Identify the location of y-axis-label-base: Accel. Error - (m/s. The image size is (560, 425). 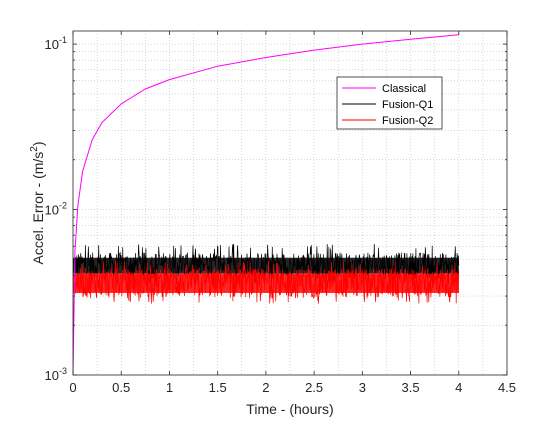
(38, 208).